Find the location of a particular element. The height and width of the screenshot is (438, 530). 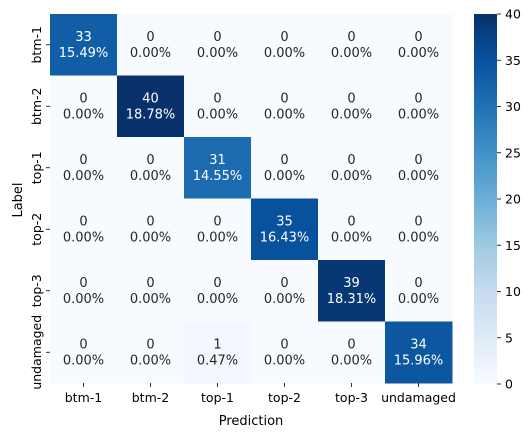

x-tick-label: top-1 is located at coordinates (217, 397).